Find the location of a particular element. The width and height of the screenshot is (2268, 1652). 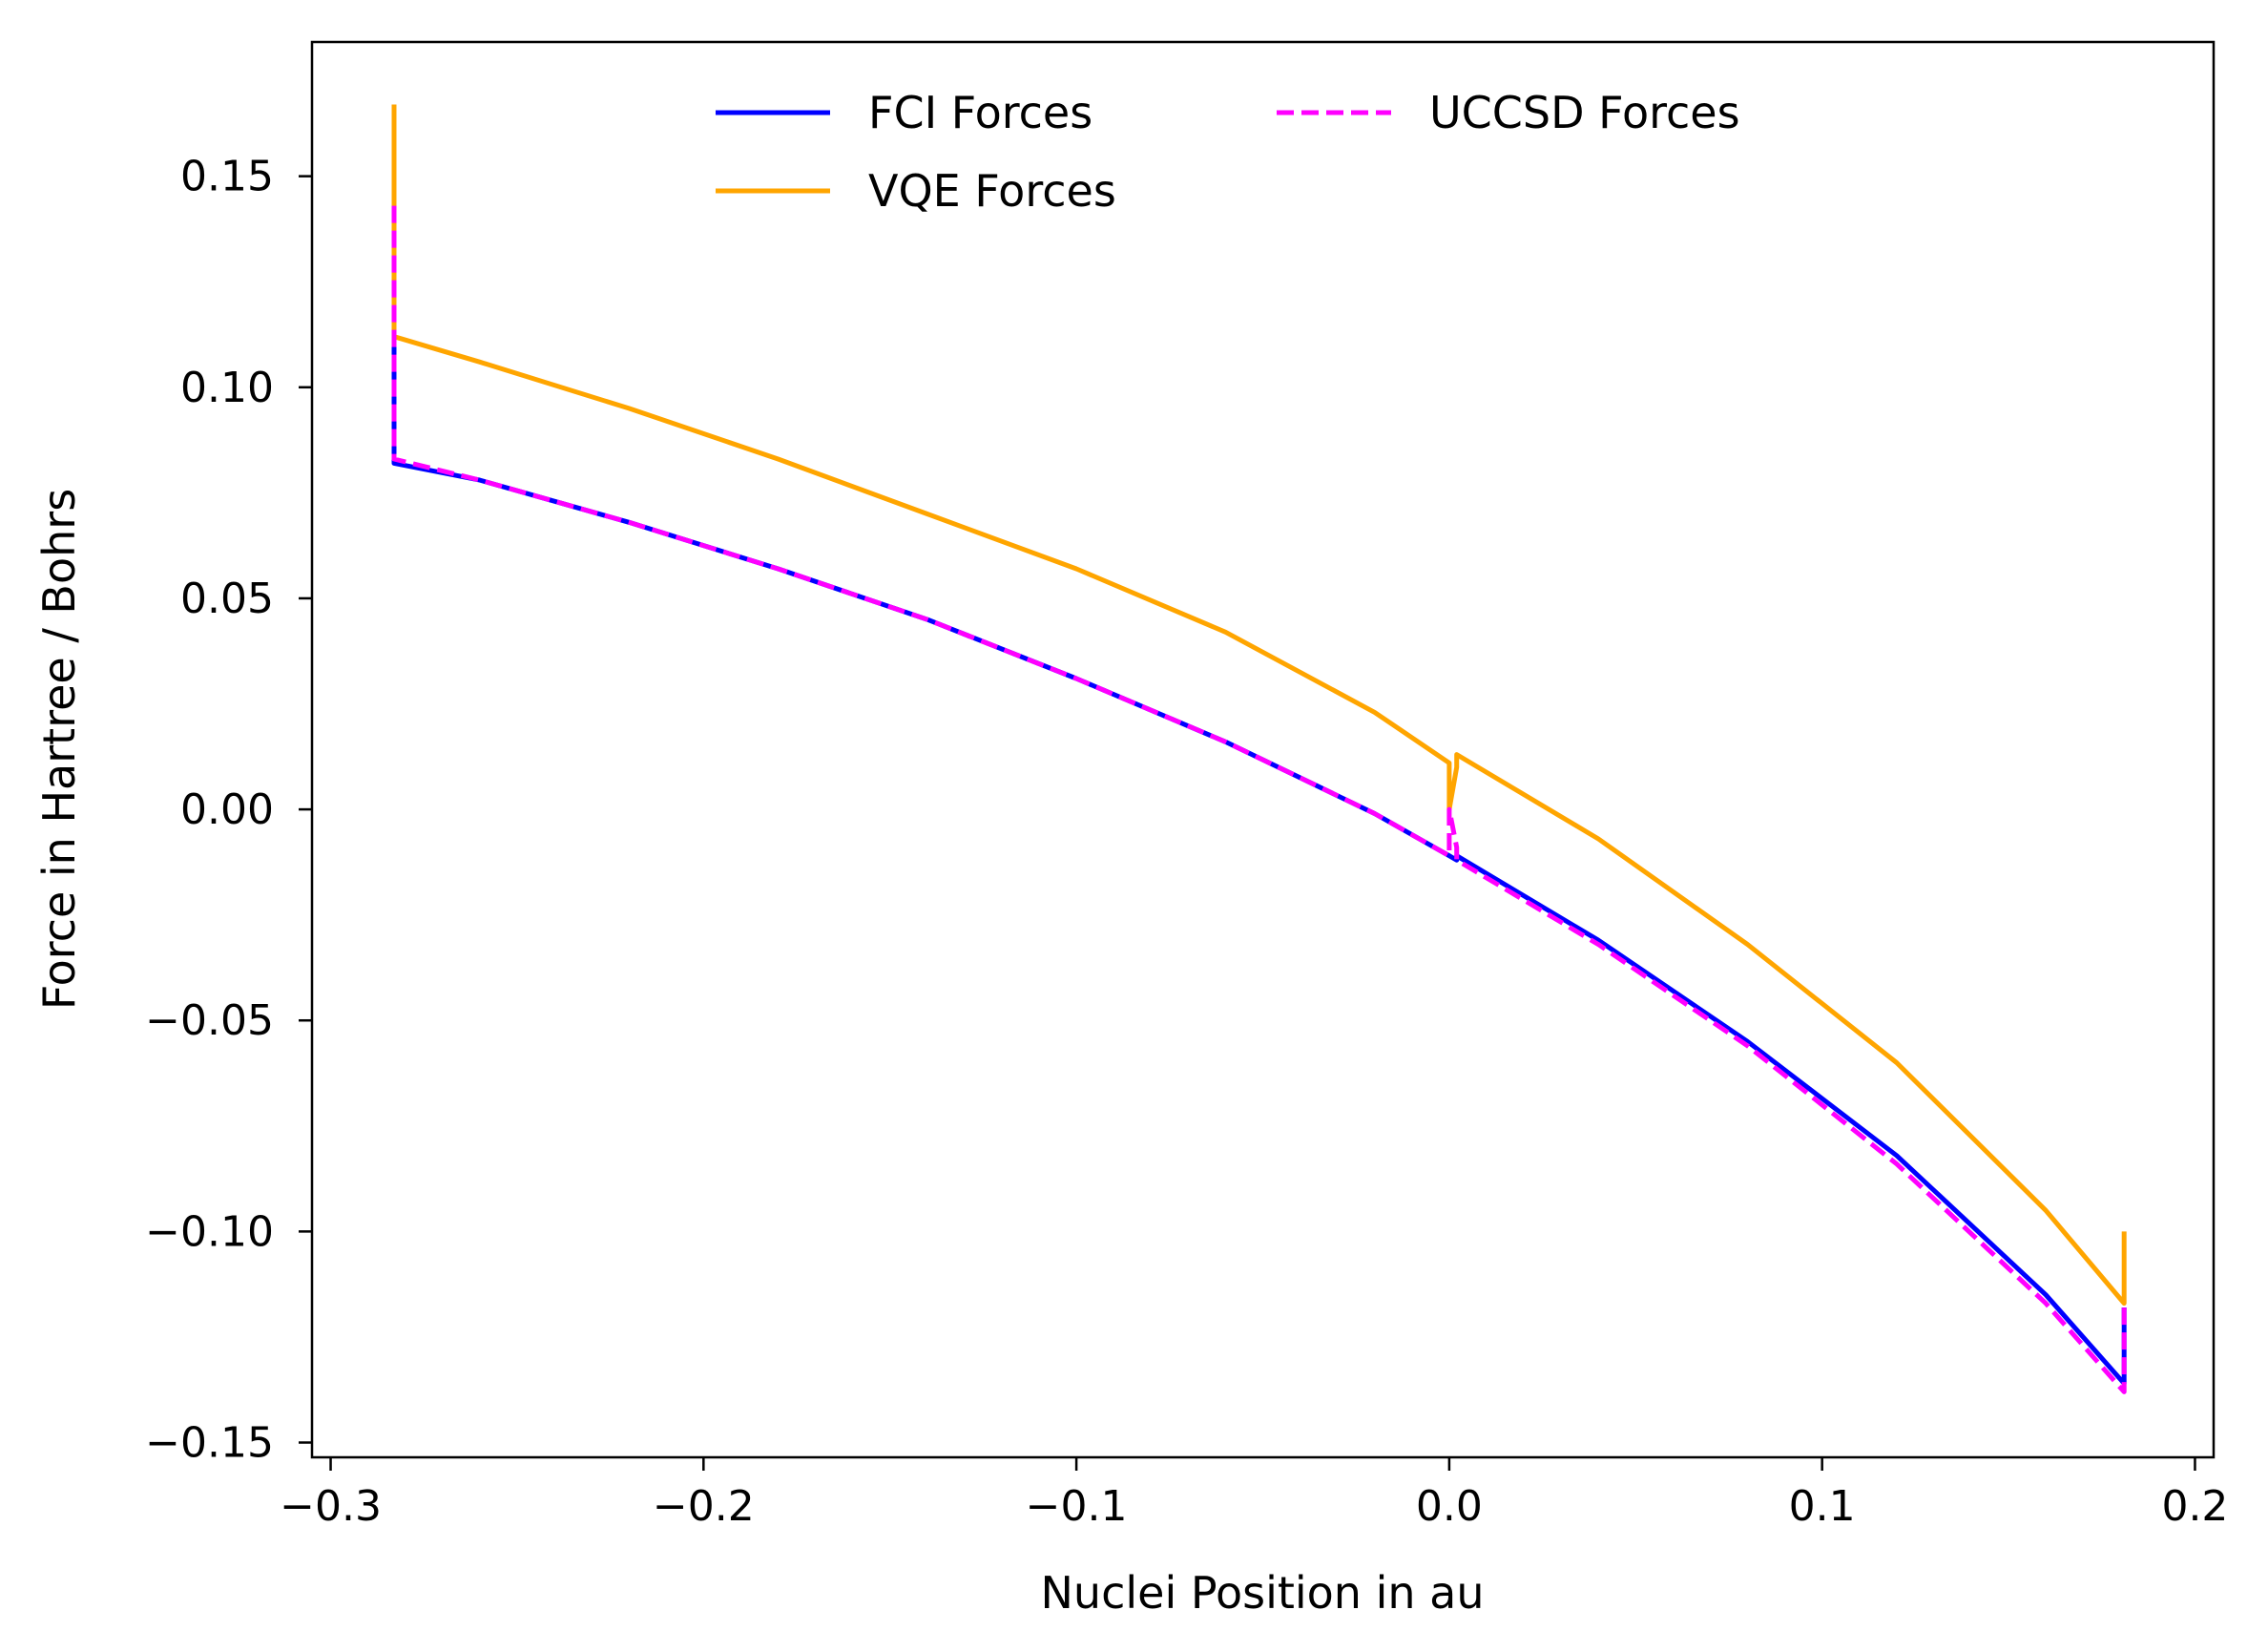

x-tick-label: 0.0 is located at coordinates (1449, 1506).